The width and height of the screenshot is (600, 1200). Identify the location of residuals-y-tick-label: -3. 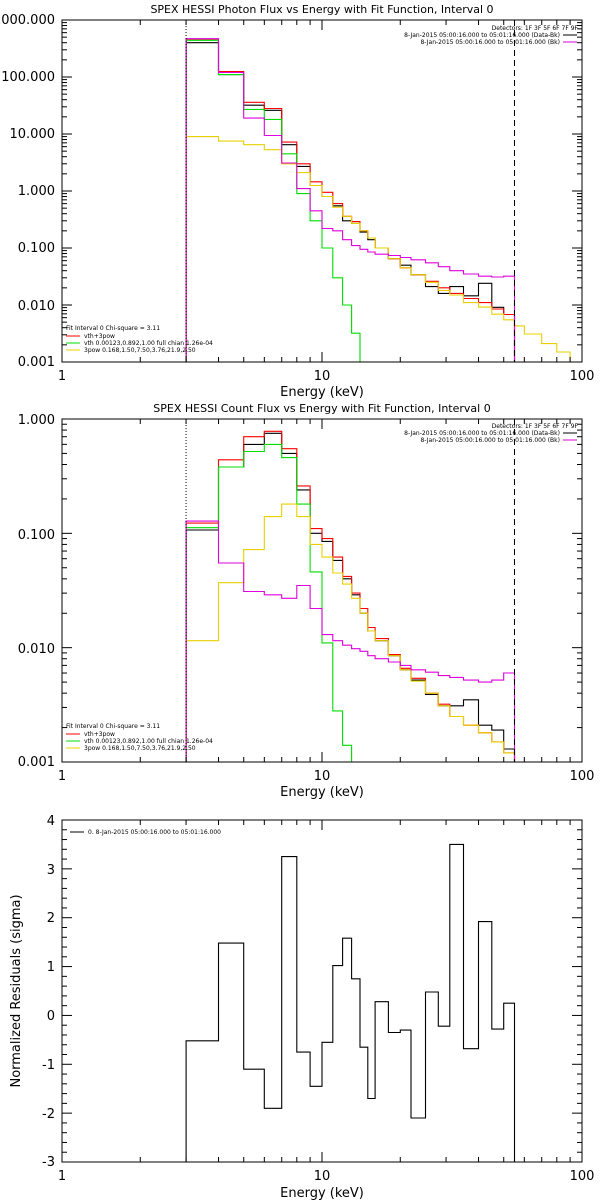
(48, 1162).